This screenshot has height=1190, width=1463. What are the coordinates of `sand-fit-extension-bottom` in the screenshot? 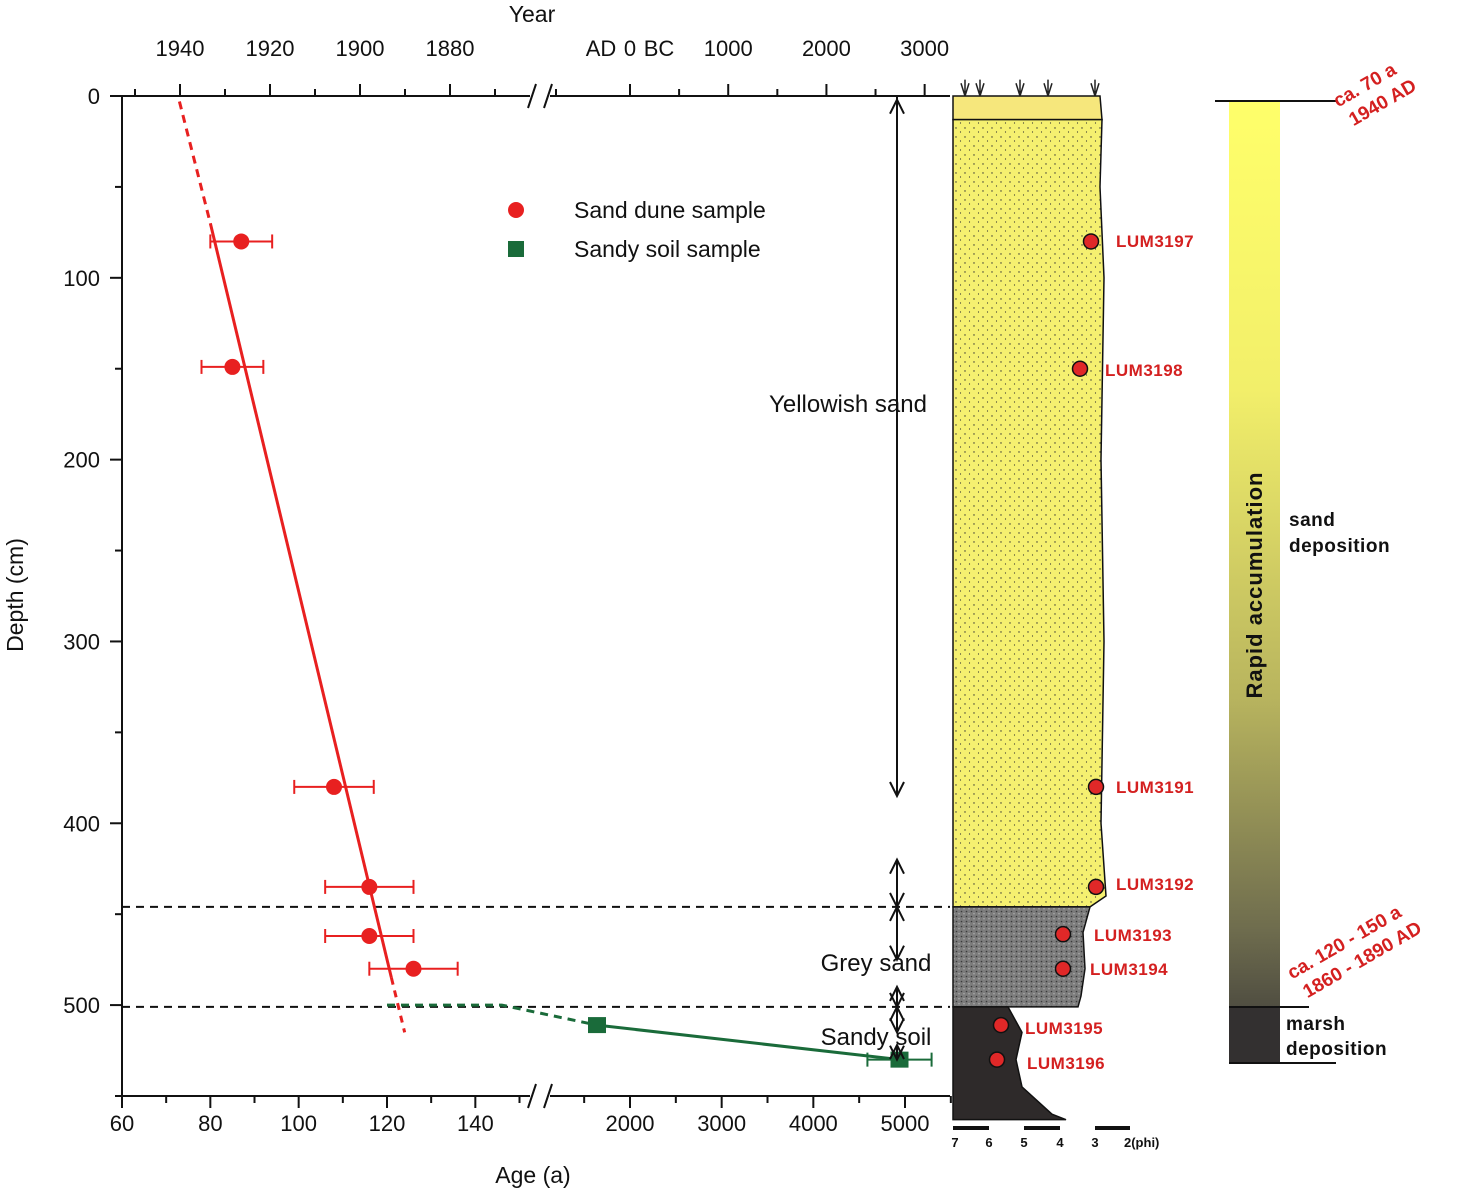 It's located at (398, 1005).